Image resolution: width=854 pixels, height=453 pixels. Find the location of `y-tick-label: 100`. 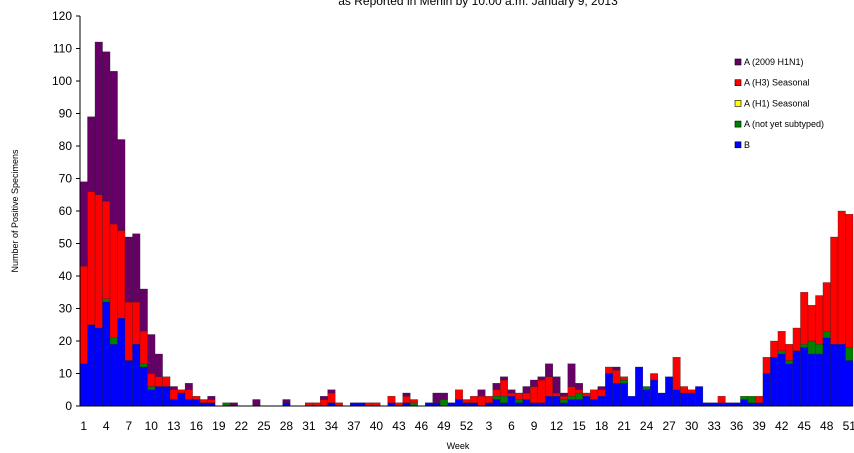

y-tick-label: 100 is located at coordinates (62, 81).